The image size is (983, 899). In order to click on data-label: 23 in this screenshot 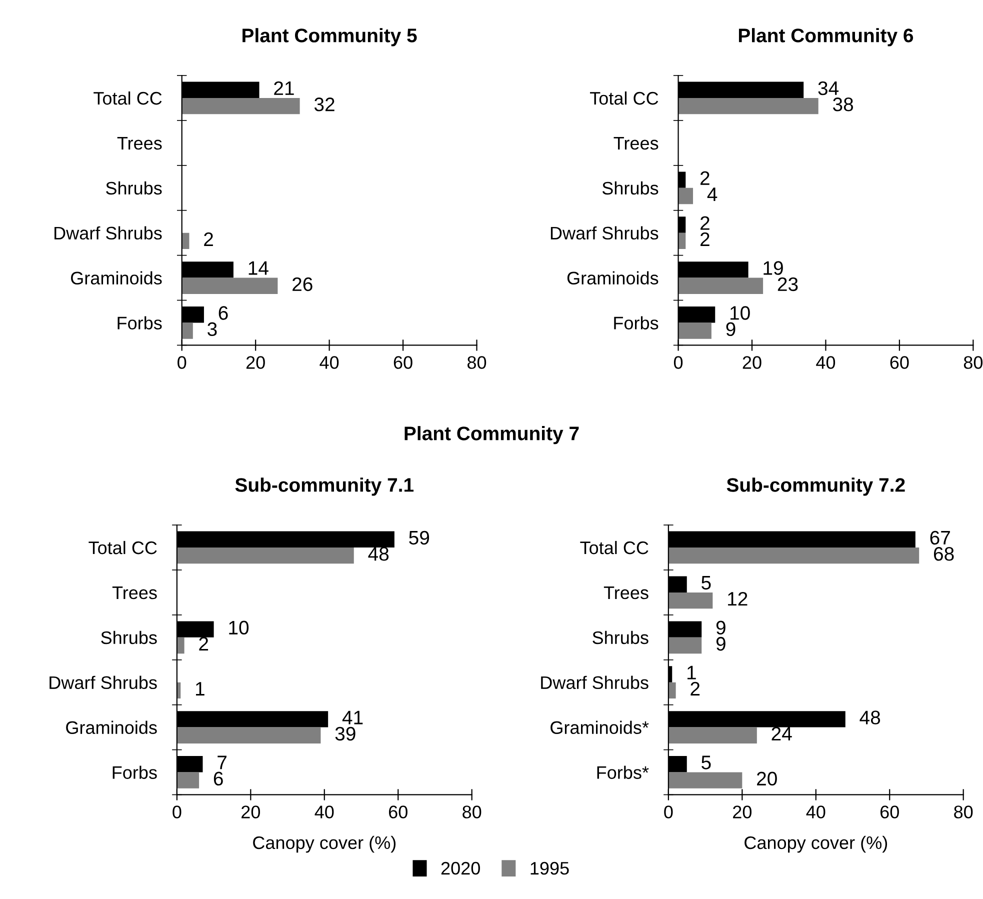, I will do `click(788, 284)`.